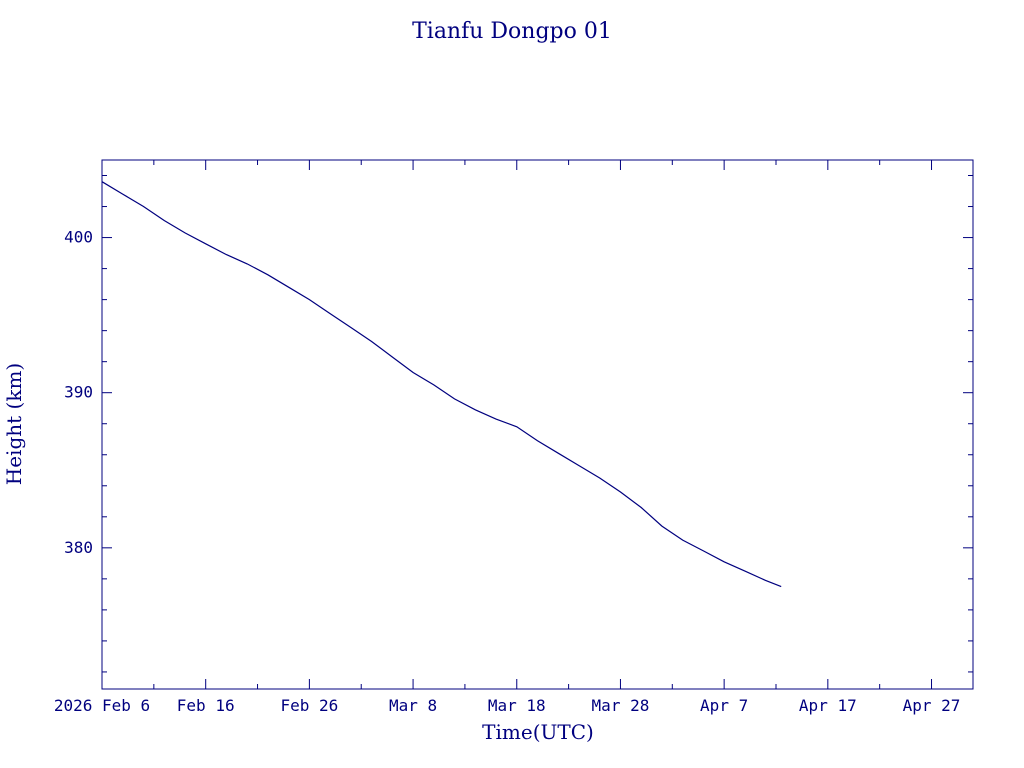 The height and width of the screenshot is (768, 1024). What do you see at coordinates (512, 31) in the screenshot?
I see `chart-title: Tianfu Dongpo 01` at bounding box center [512, 31].